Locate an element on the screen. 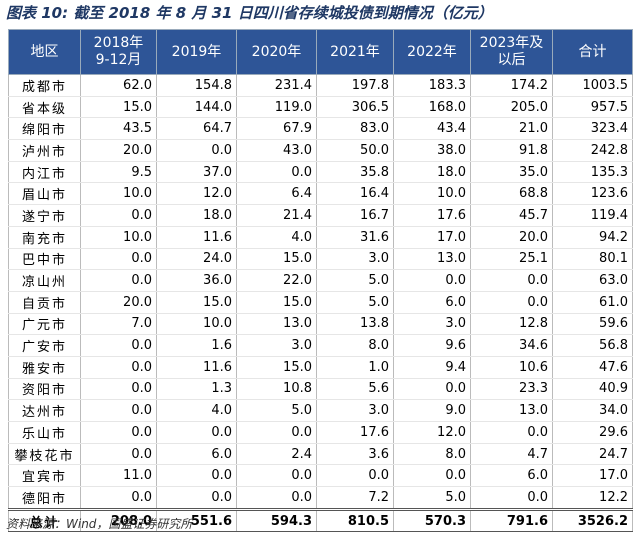  value-cell: 306.5 is located at coordinates (355, 107).